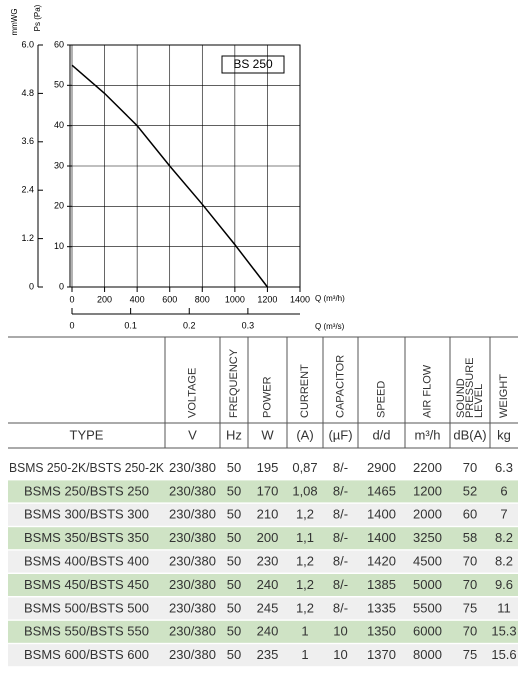 The image size is (526, 673). What do you see at coordinates (59, 125) in the screenshot?
I see `y-tick-label: 40` at bounding box center [59, 125].